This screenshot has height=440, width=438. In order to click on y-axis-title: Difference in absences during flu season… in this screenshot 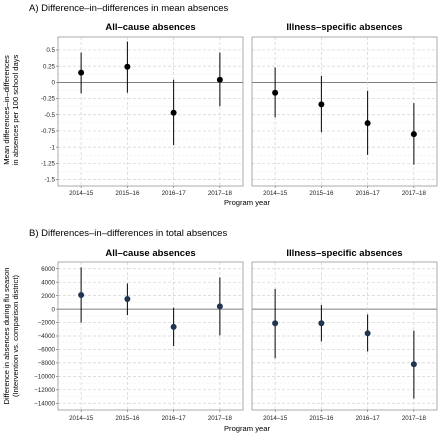, I will do `click(11, 335)`.